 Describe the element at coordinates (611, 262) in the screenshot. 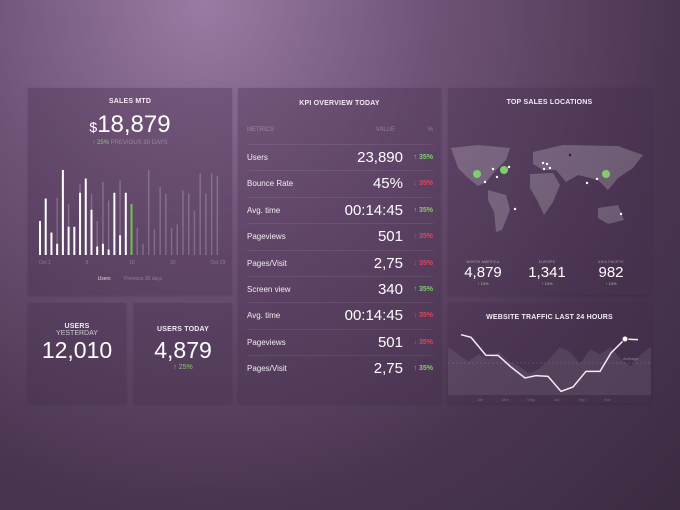

I see `region-label: ASIA PACIFIC` at that location.